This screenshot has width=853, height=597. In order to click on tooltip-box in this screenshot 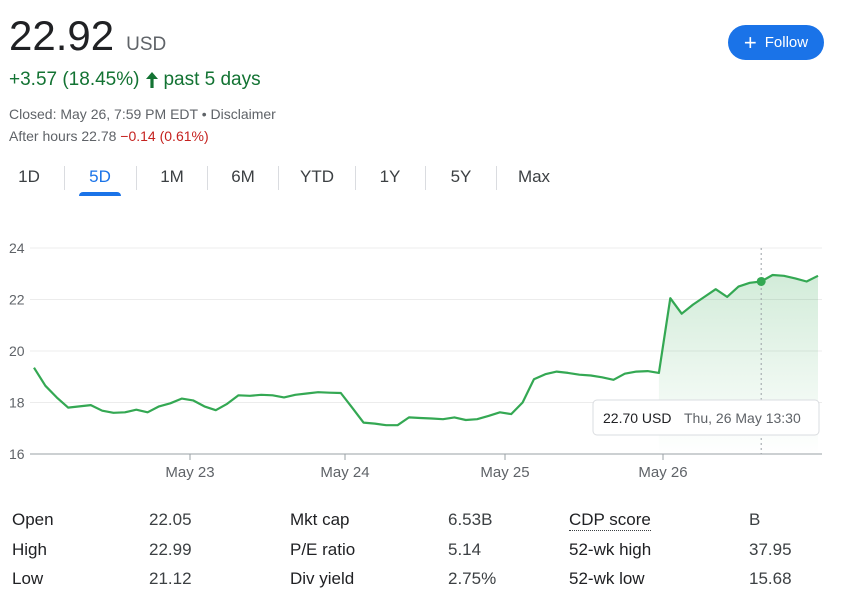, I will do `click(706, 417)`.